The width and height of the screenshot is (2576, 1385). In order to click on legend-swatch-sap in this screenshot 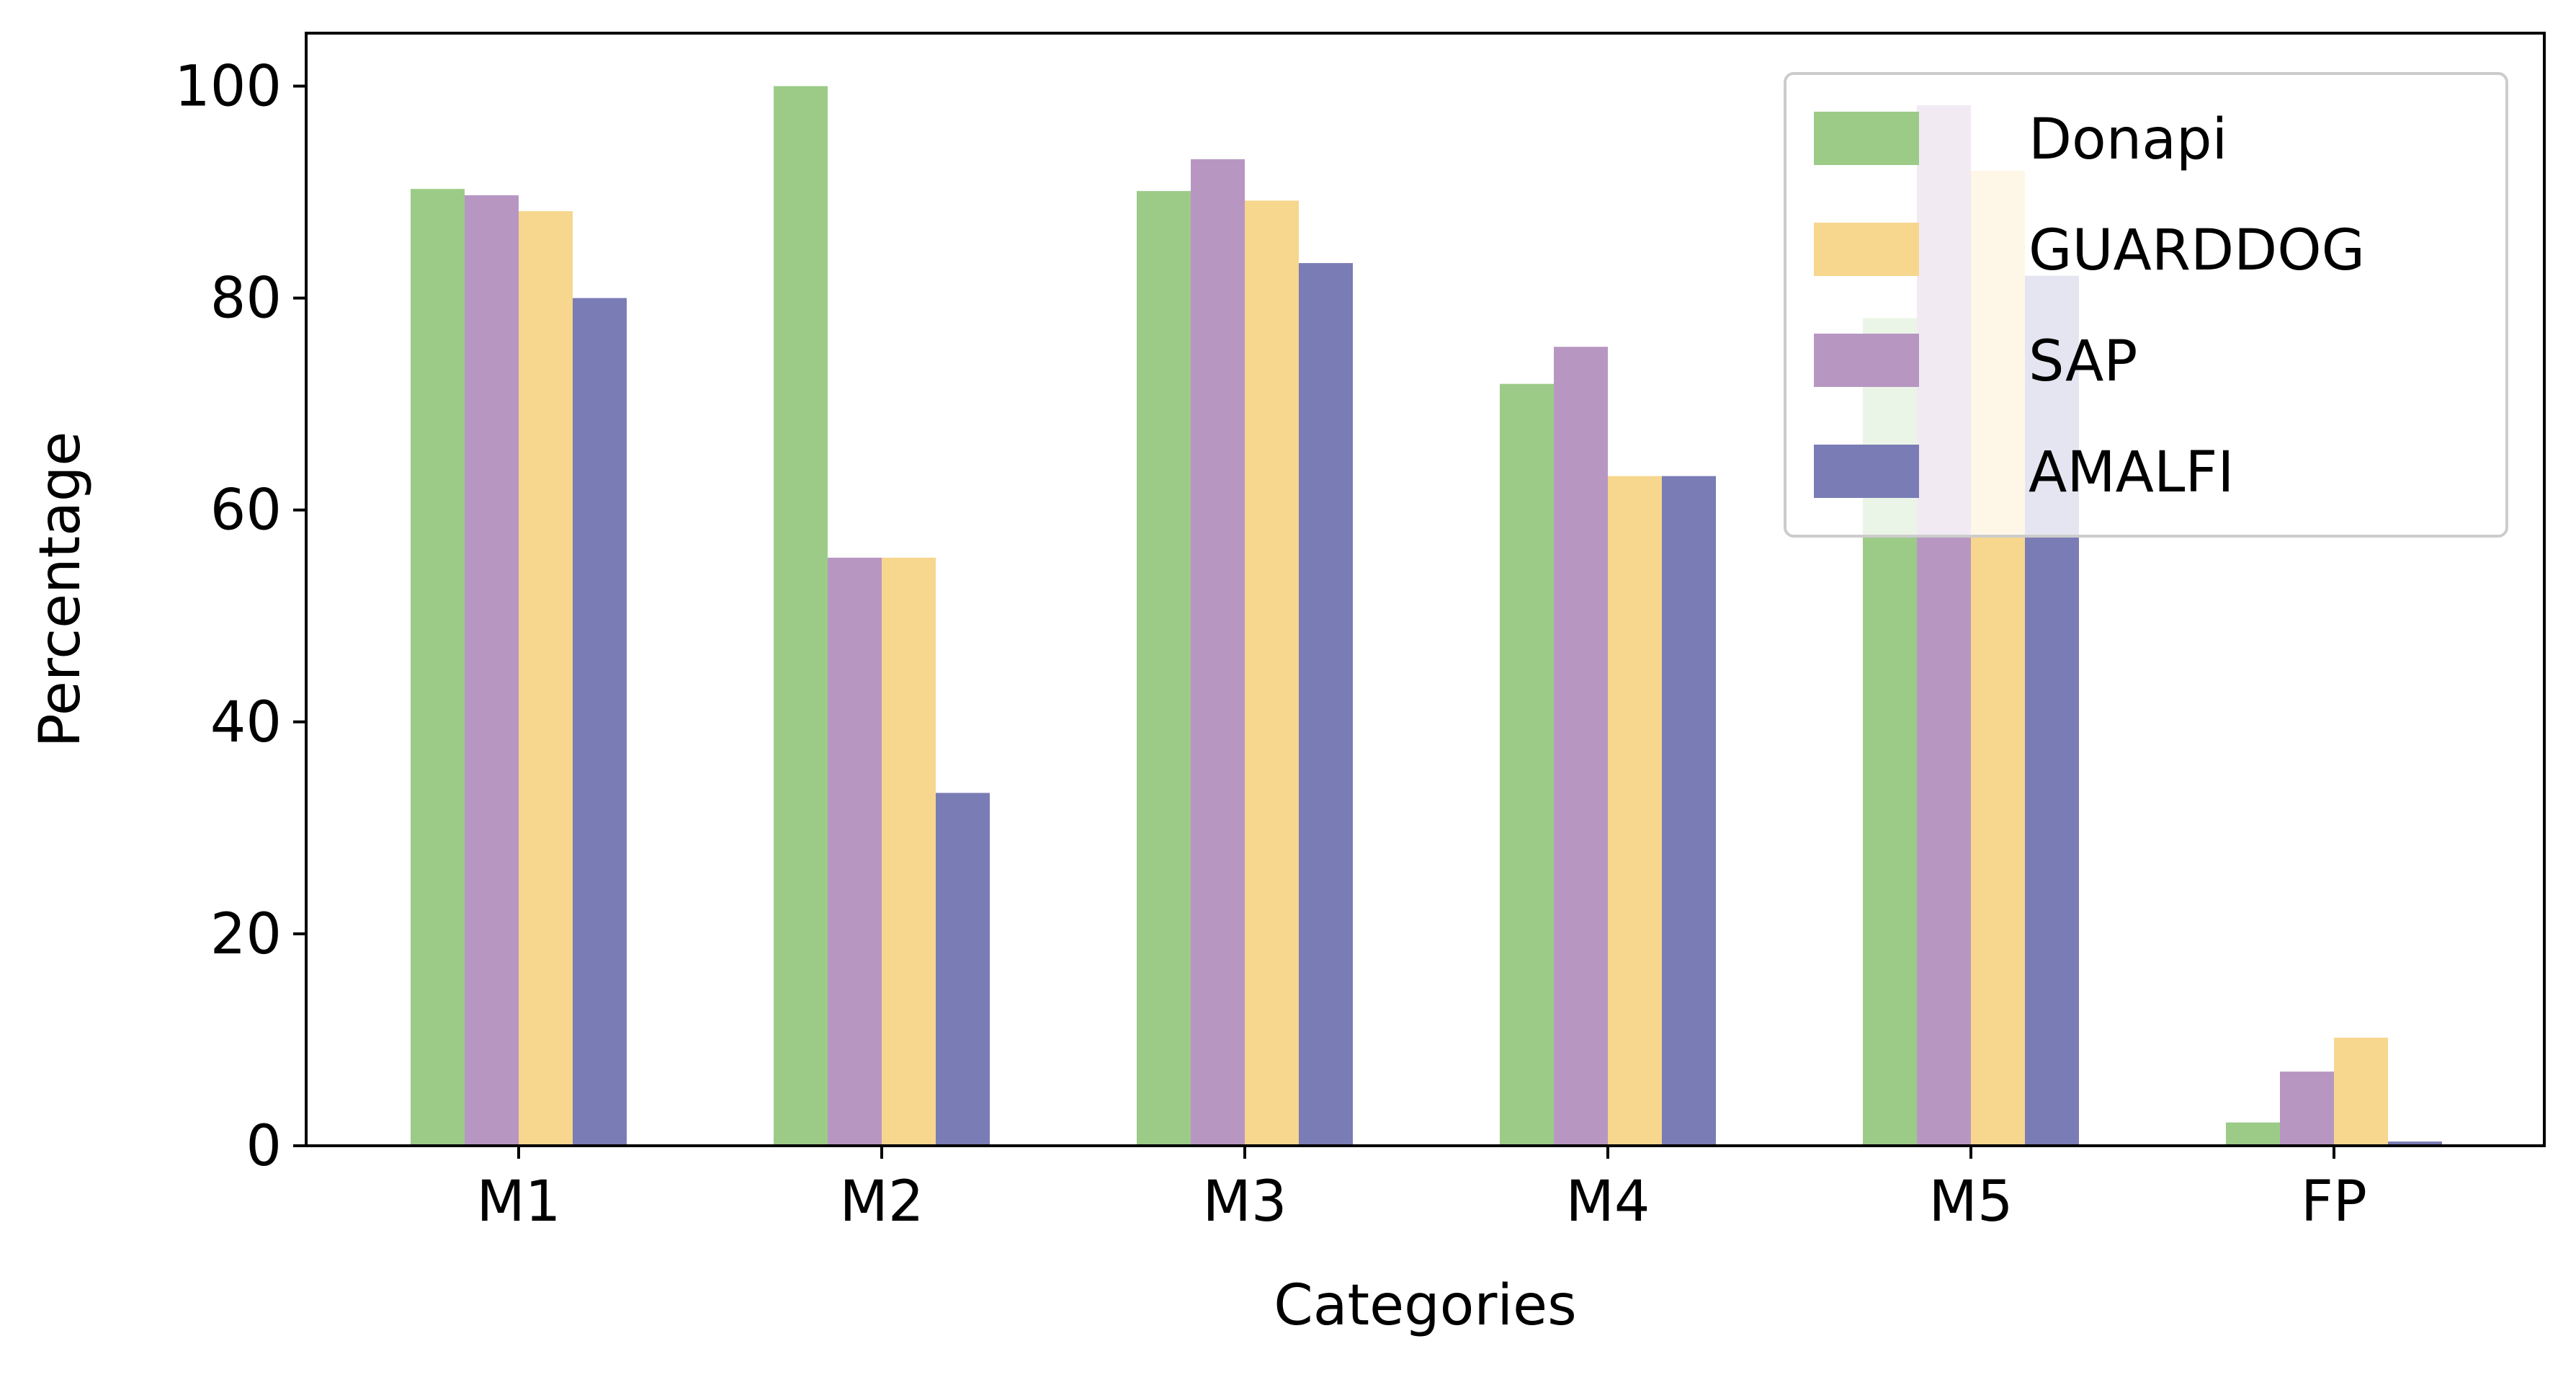, I will do `click(1866, 360)`.